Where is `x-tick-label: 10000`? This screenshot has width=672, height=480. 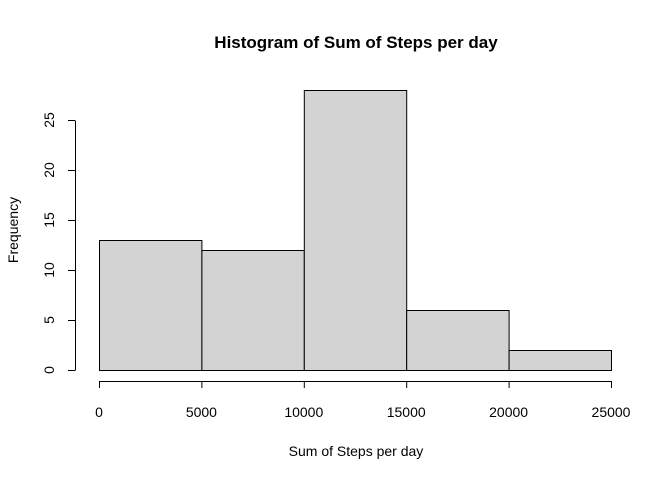
x-tick-label: 10000 is located at coordinates (303, 412).